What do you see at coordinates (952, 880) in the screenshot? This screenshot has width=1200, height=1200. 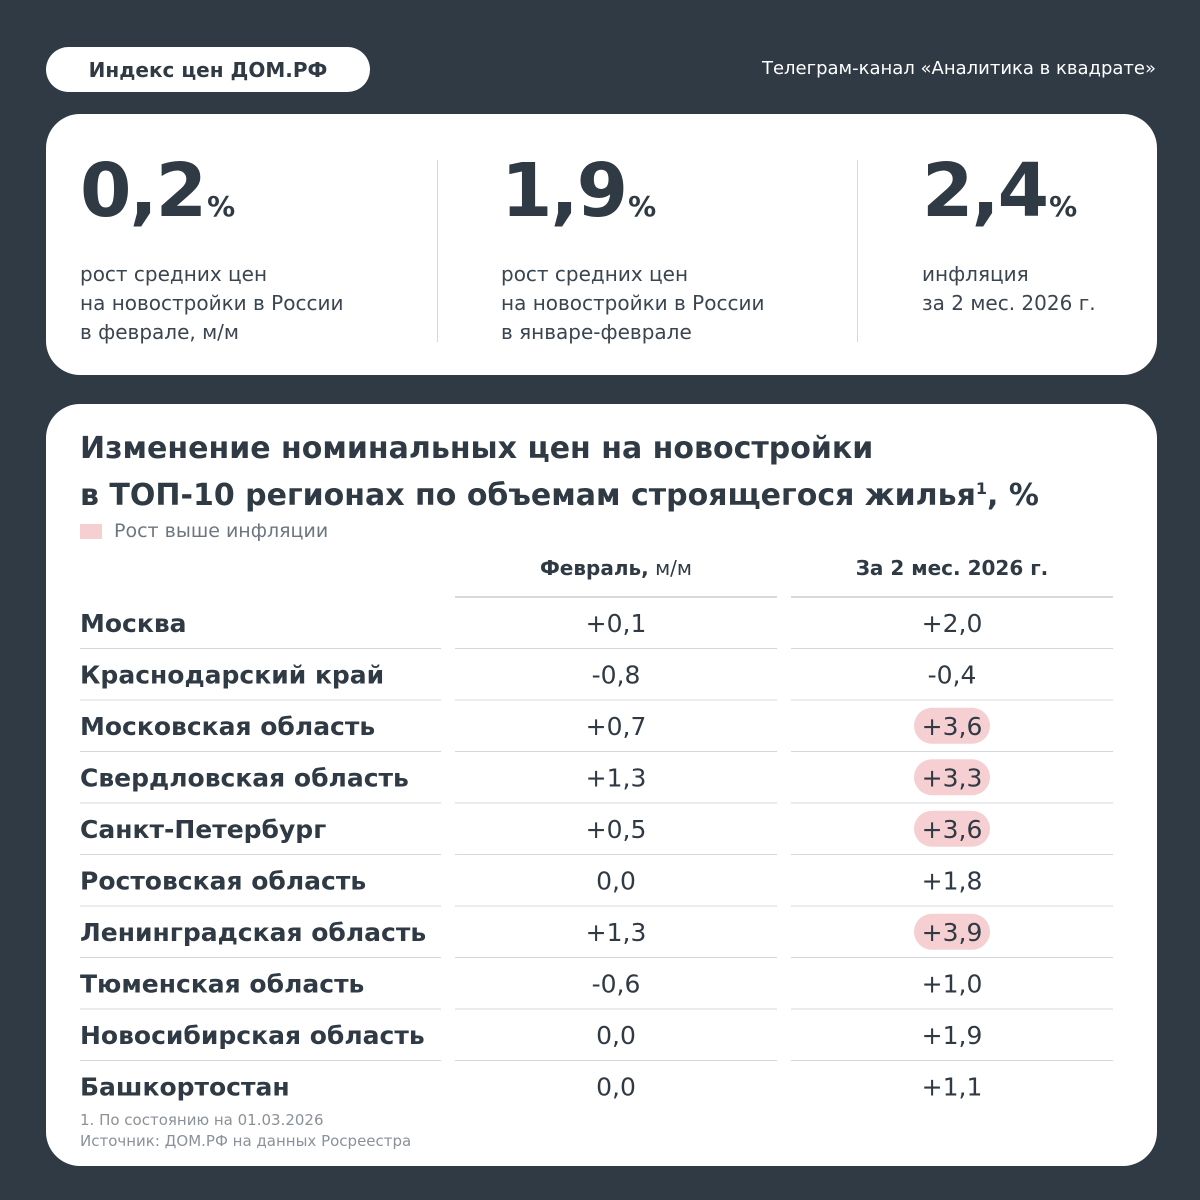 I see `value-two-months: +1,8` at bounding box center [952, 880].